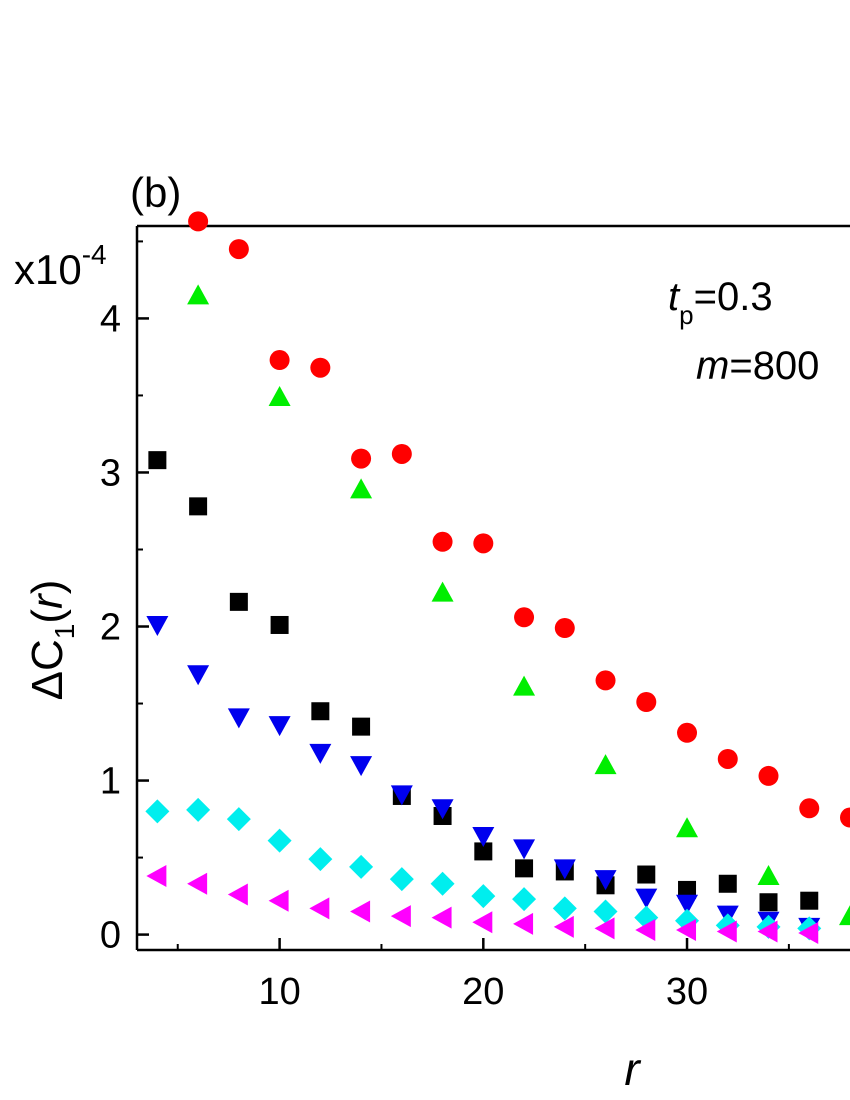  I want to click on y-multiplier: x10-4, so click(60, 266).